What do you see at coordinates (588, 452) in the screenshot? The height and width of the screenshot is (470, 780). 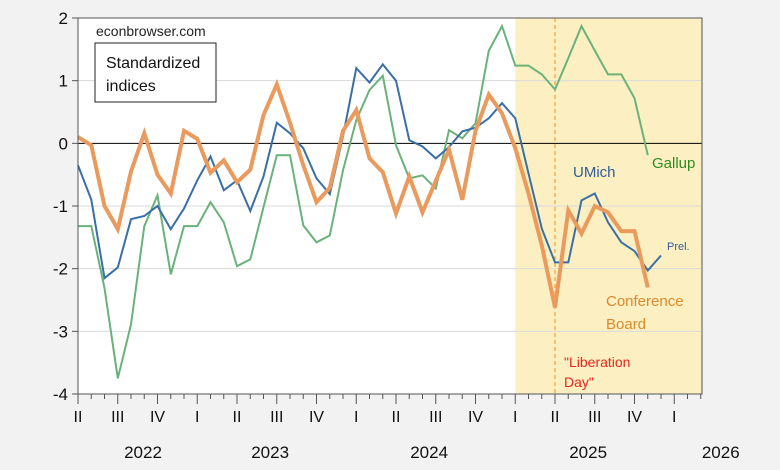 I see `x-year-label: 2025` at bounding box center [588, 452].